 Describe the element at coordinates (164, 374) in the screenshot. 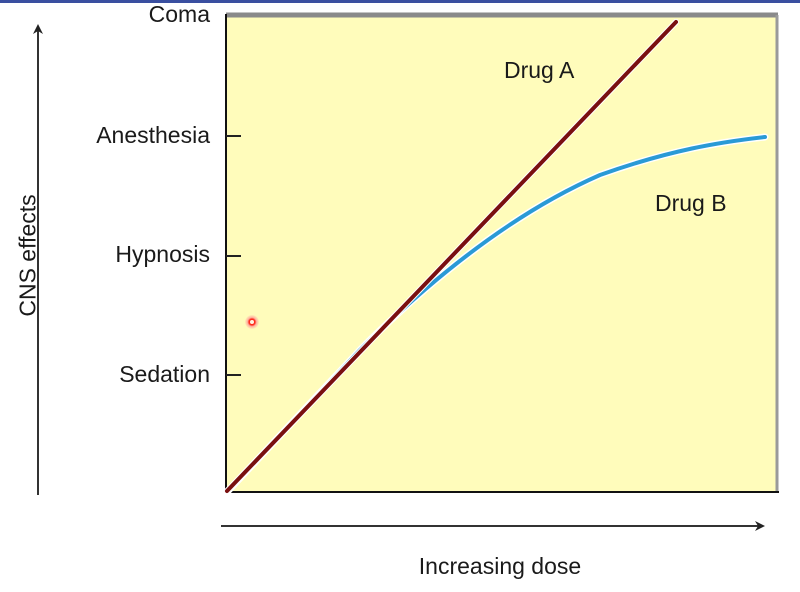

I see `y-tick-sedation: Sedation` at that location.